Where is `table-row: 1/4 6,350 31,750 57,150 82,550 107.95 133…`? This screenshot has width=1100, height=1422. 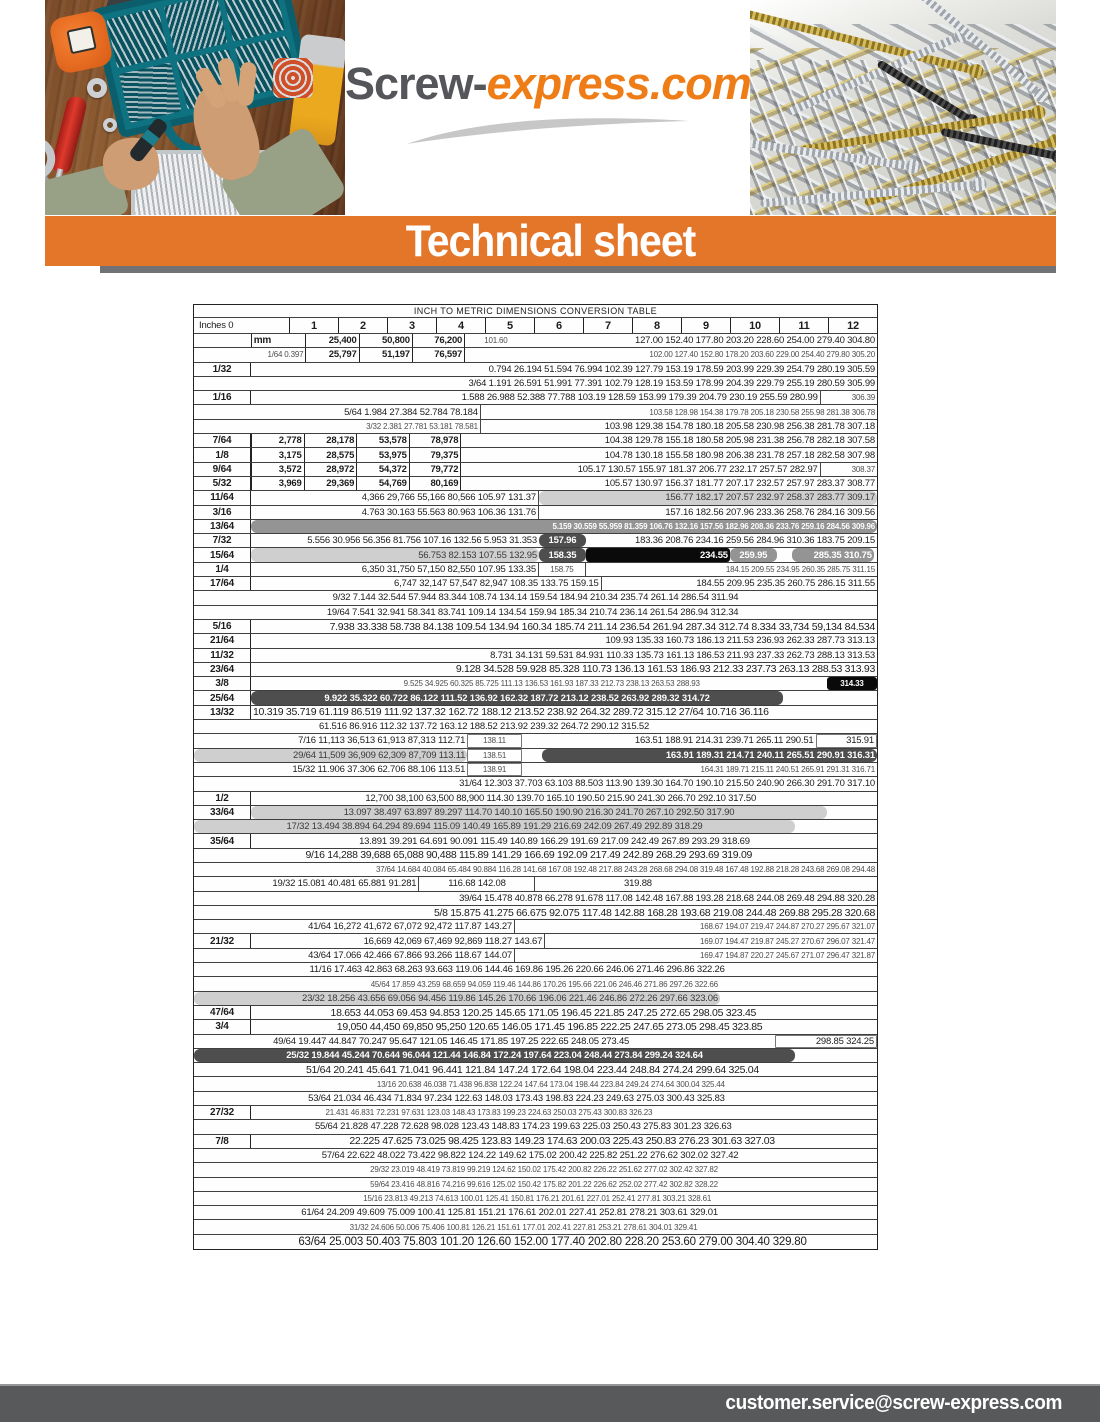
table-row: 1/4 6,350 31,750 57,150 82,550 107.95 133… is located at coordinates (535, 570).